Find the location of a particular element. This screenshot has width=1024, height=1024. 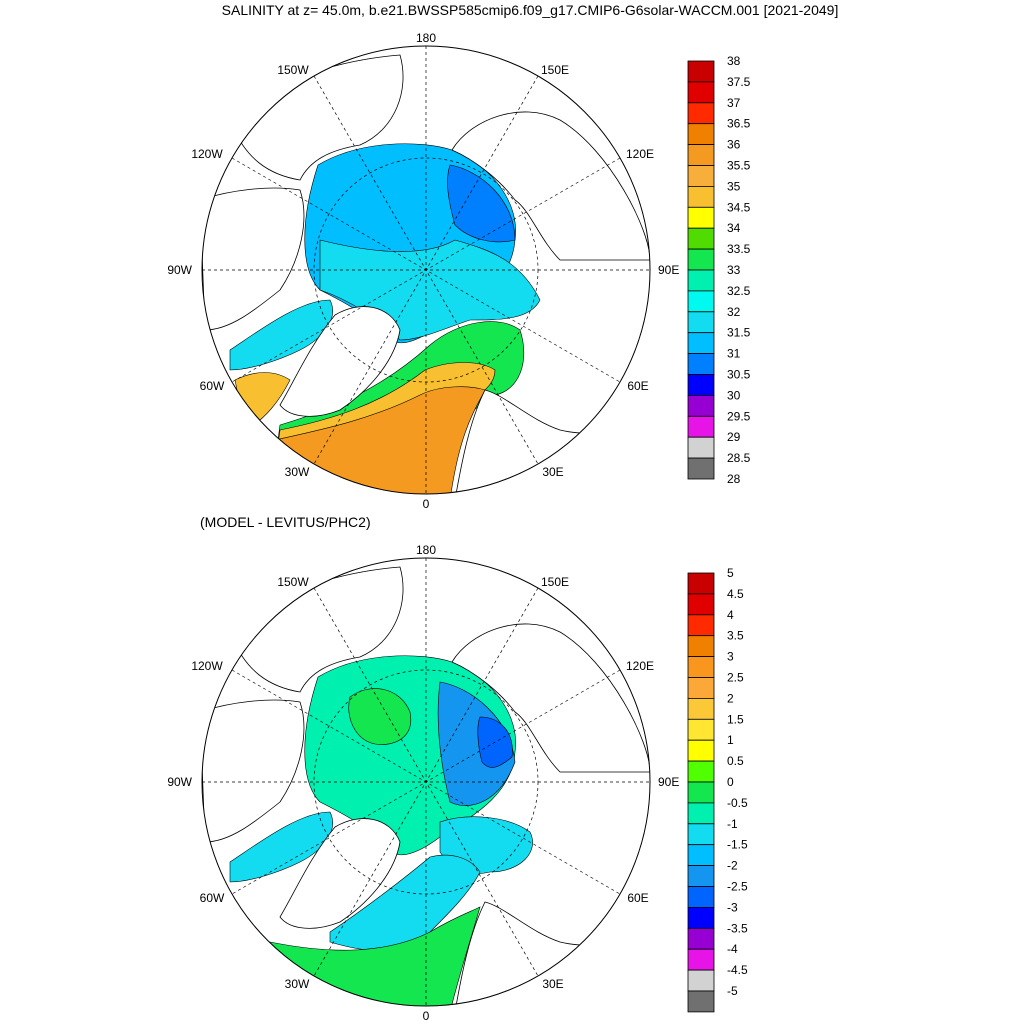

top-colorbar-label: 36.5 is located at coordinates (739, 124).